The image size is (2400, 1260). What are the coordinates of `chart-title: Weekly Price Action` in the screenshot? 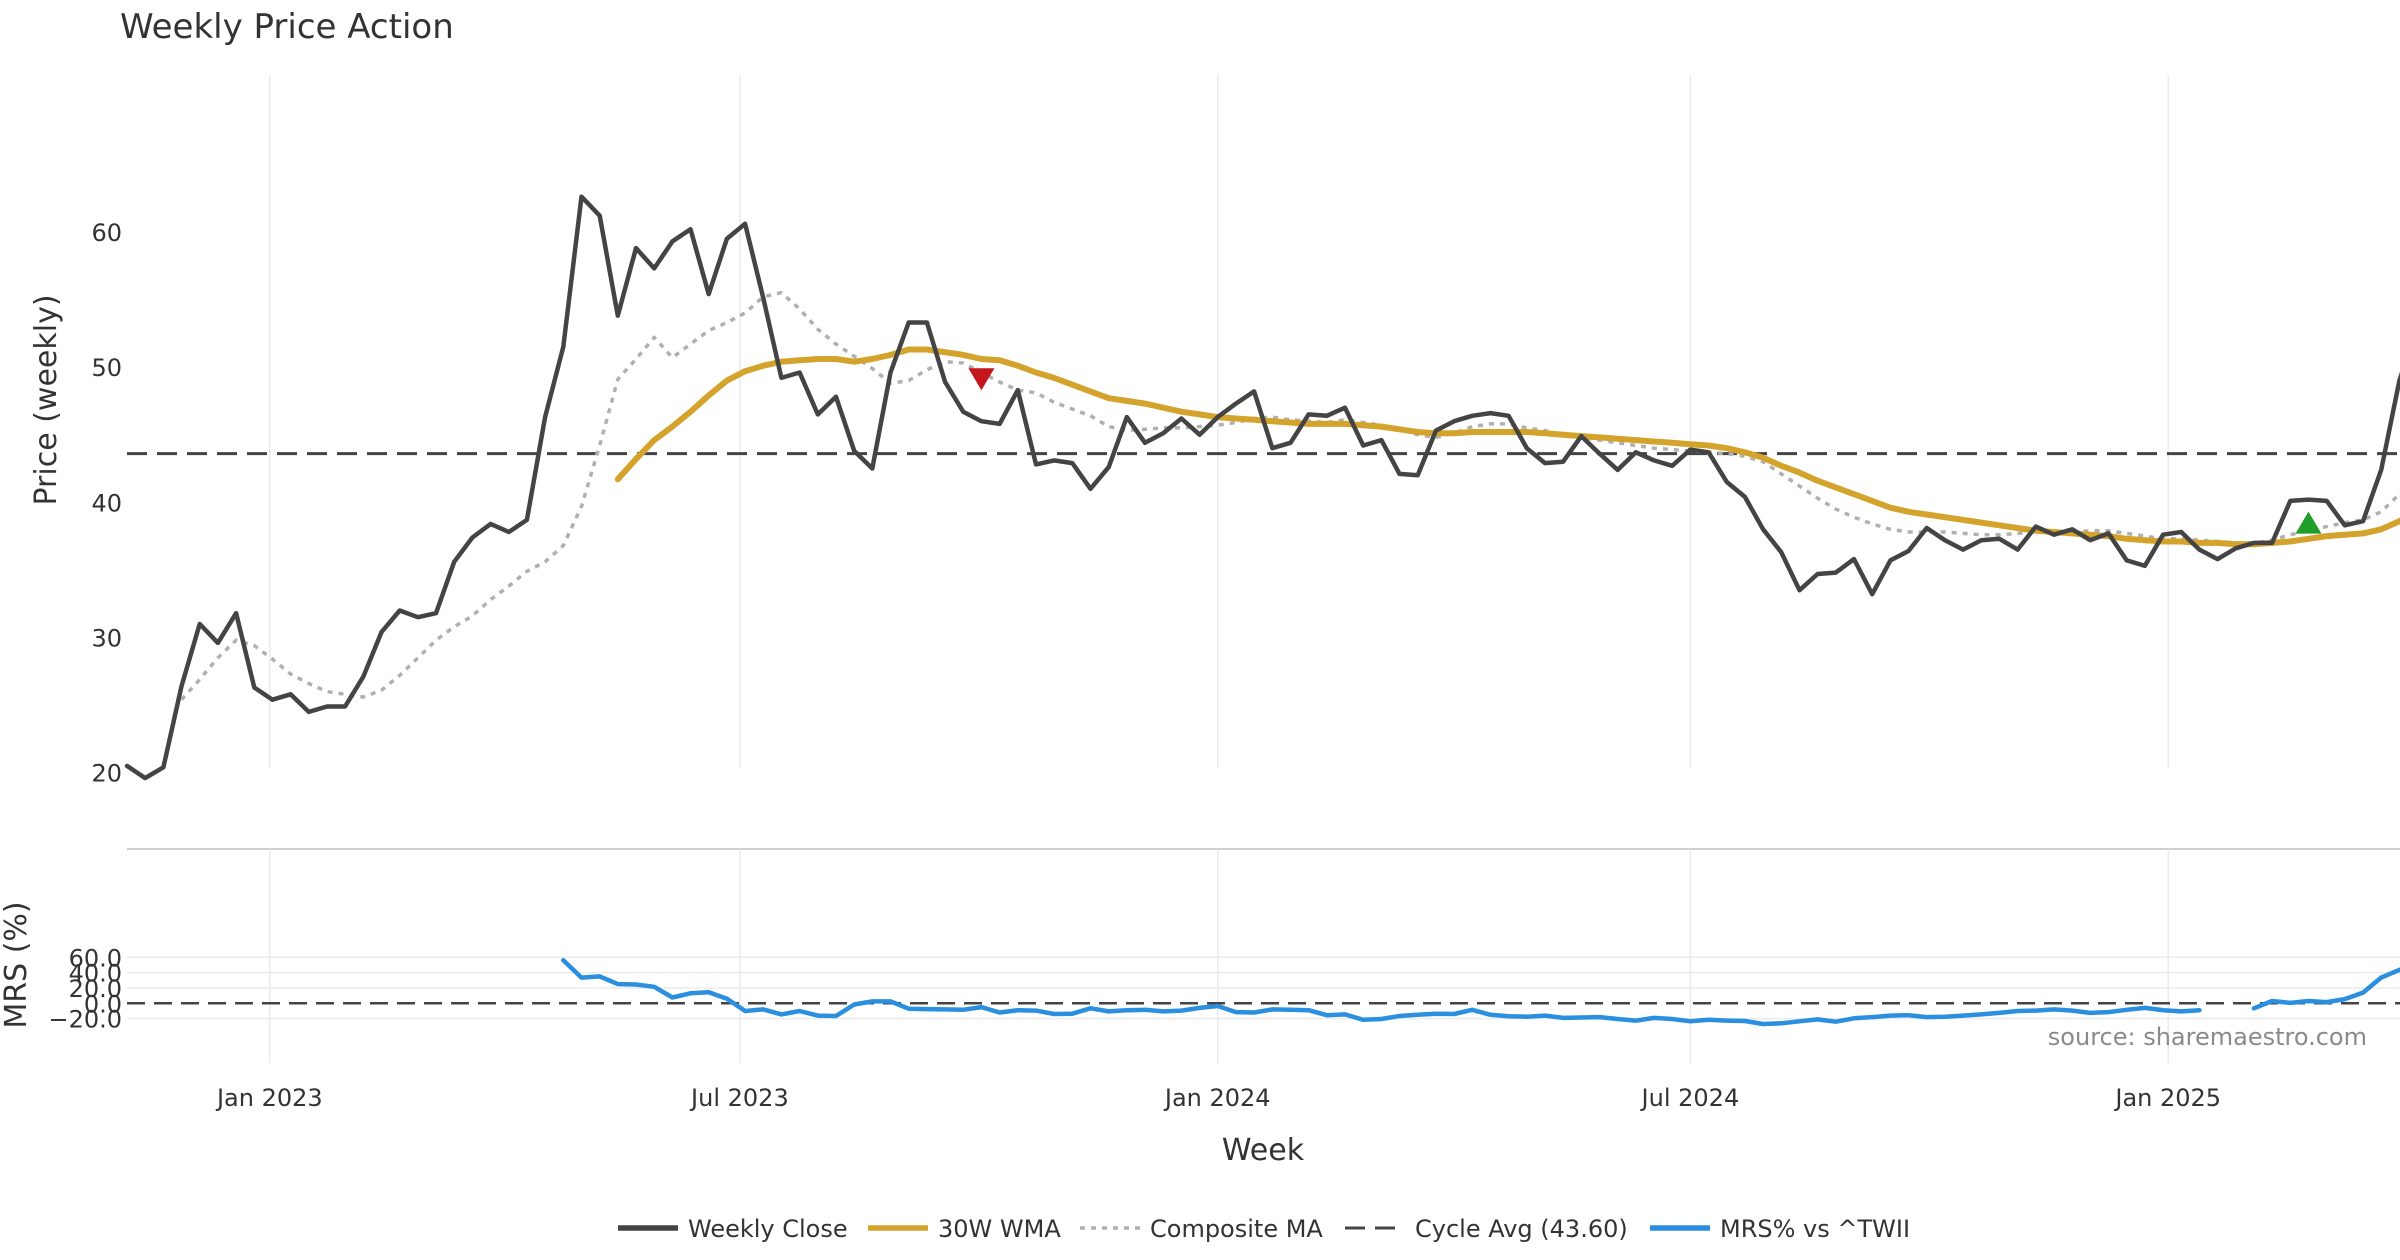 It's located at (287, 27).